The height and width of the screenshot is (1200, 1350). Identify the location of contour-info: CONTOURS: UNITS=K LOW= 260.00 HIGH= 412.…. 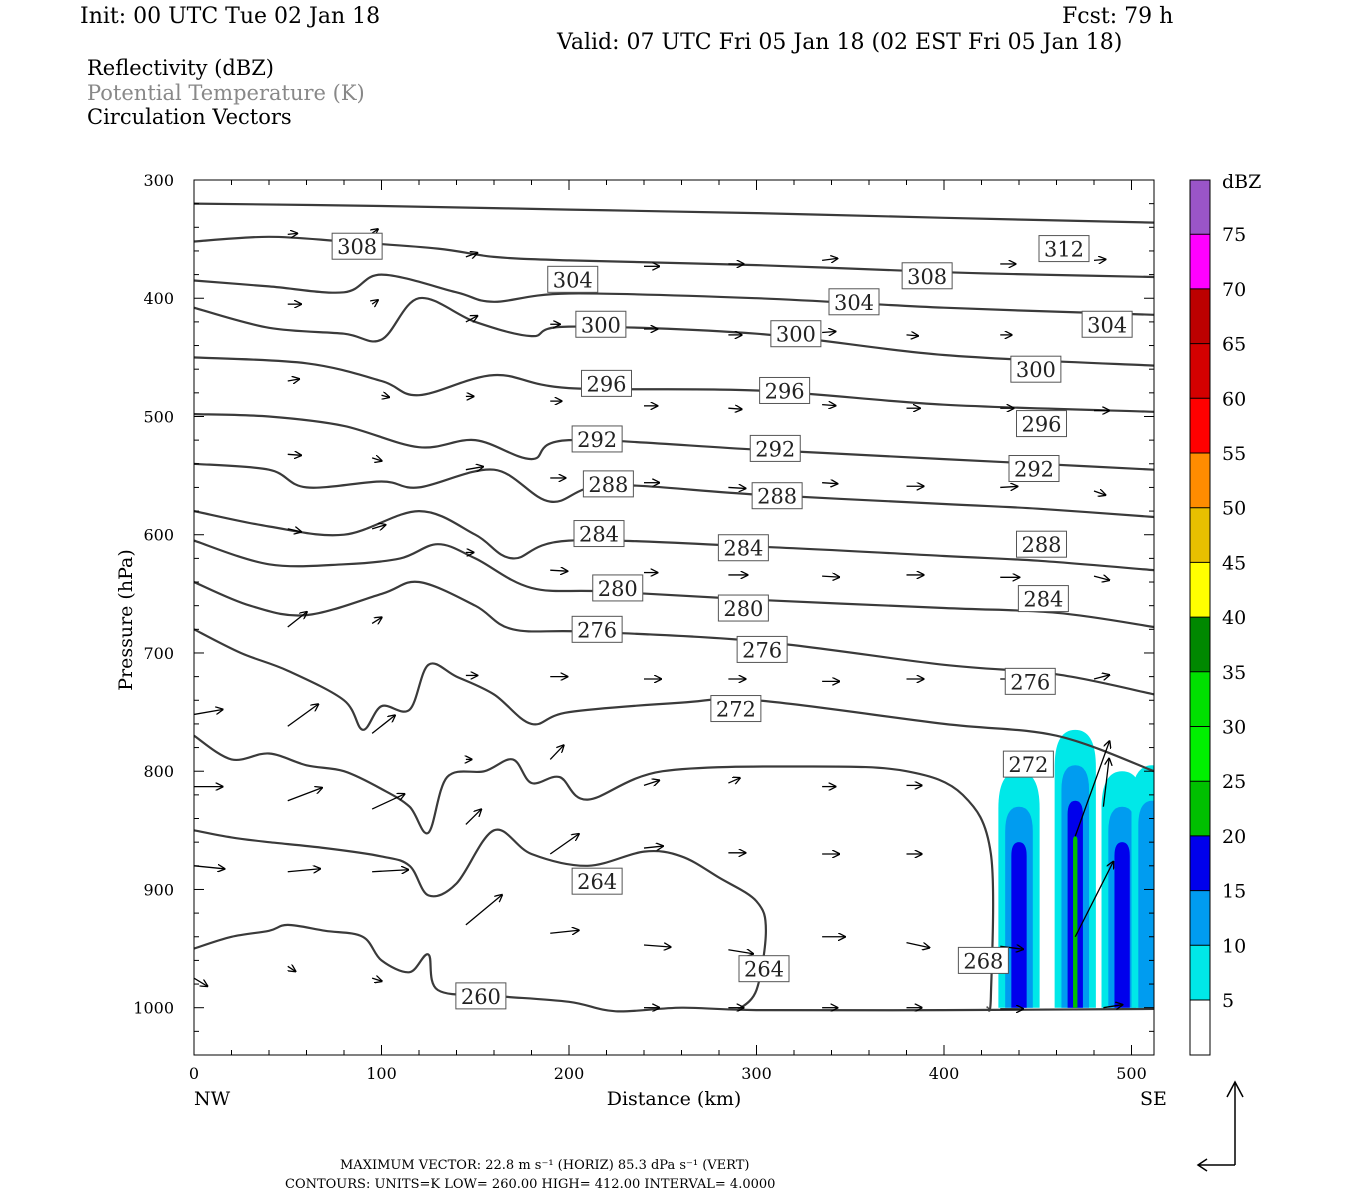
(530, 1184).